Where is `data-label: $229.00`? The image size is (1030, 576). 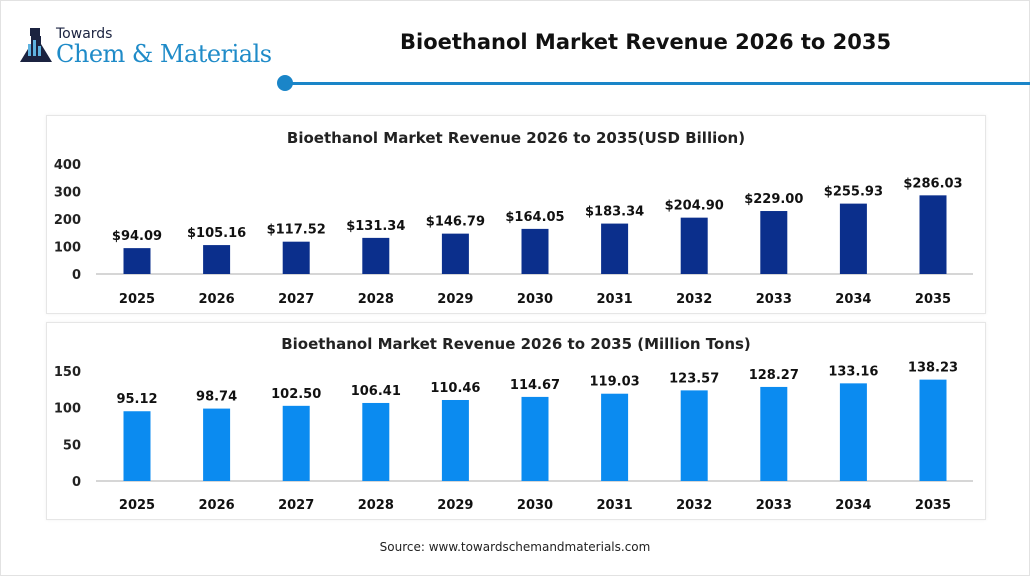
data-label: $229.00 is located at coordinates (773, 199).